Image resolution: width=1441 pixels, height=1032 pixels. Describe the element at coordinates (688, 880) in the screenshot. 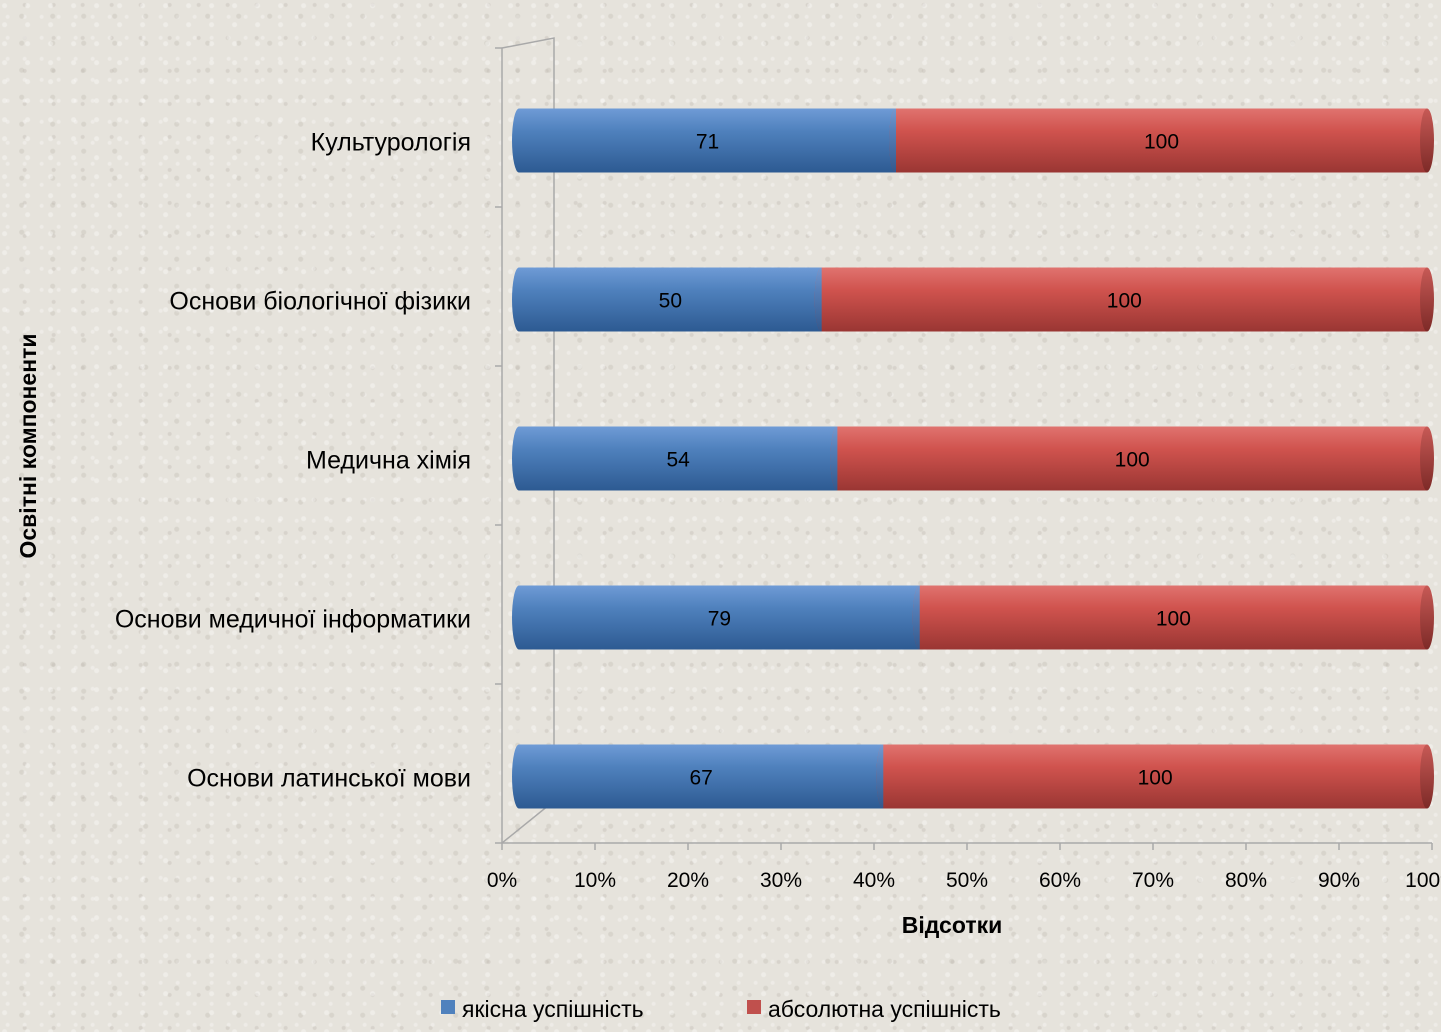

I see `x-tick-label: 20%` at that location.